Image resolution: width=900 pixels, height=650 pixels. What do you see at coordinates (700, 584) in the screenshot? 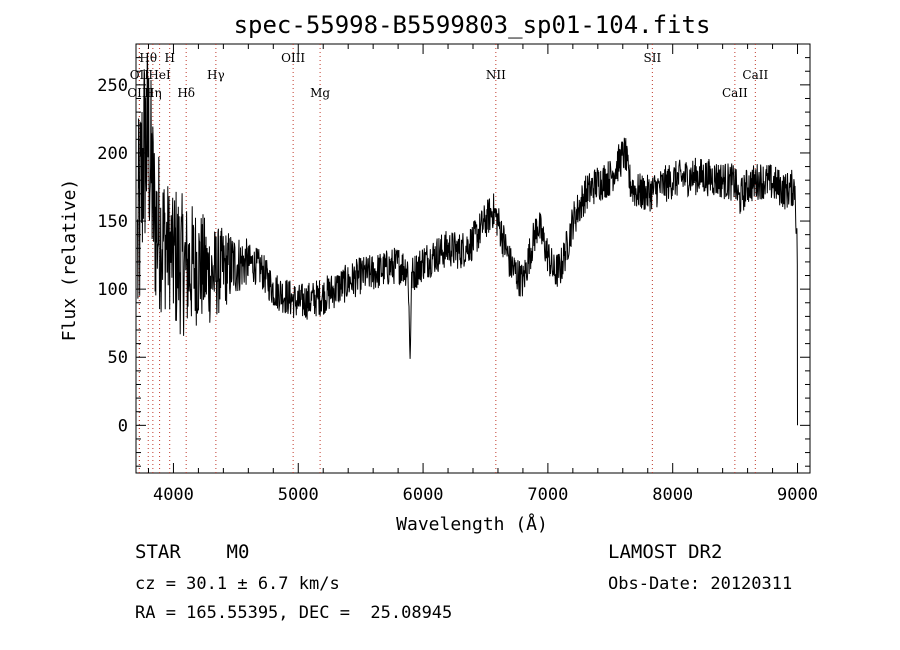
I see `observation-date: Obs-Date: 20120311` at bounding box center [700, 584].